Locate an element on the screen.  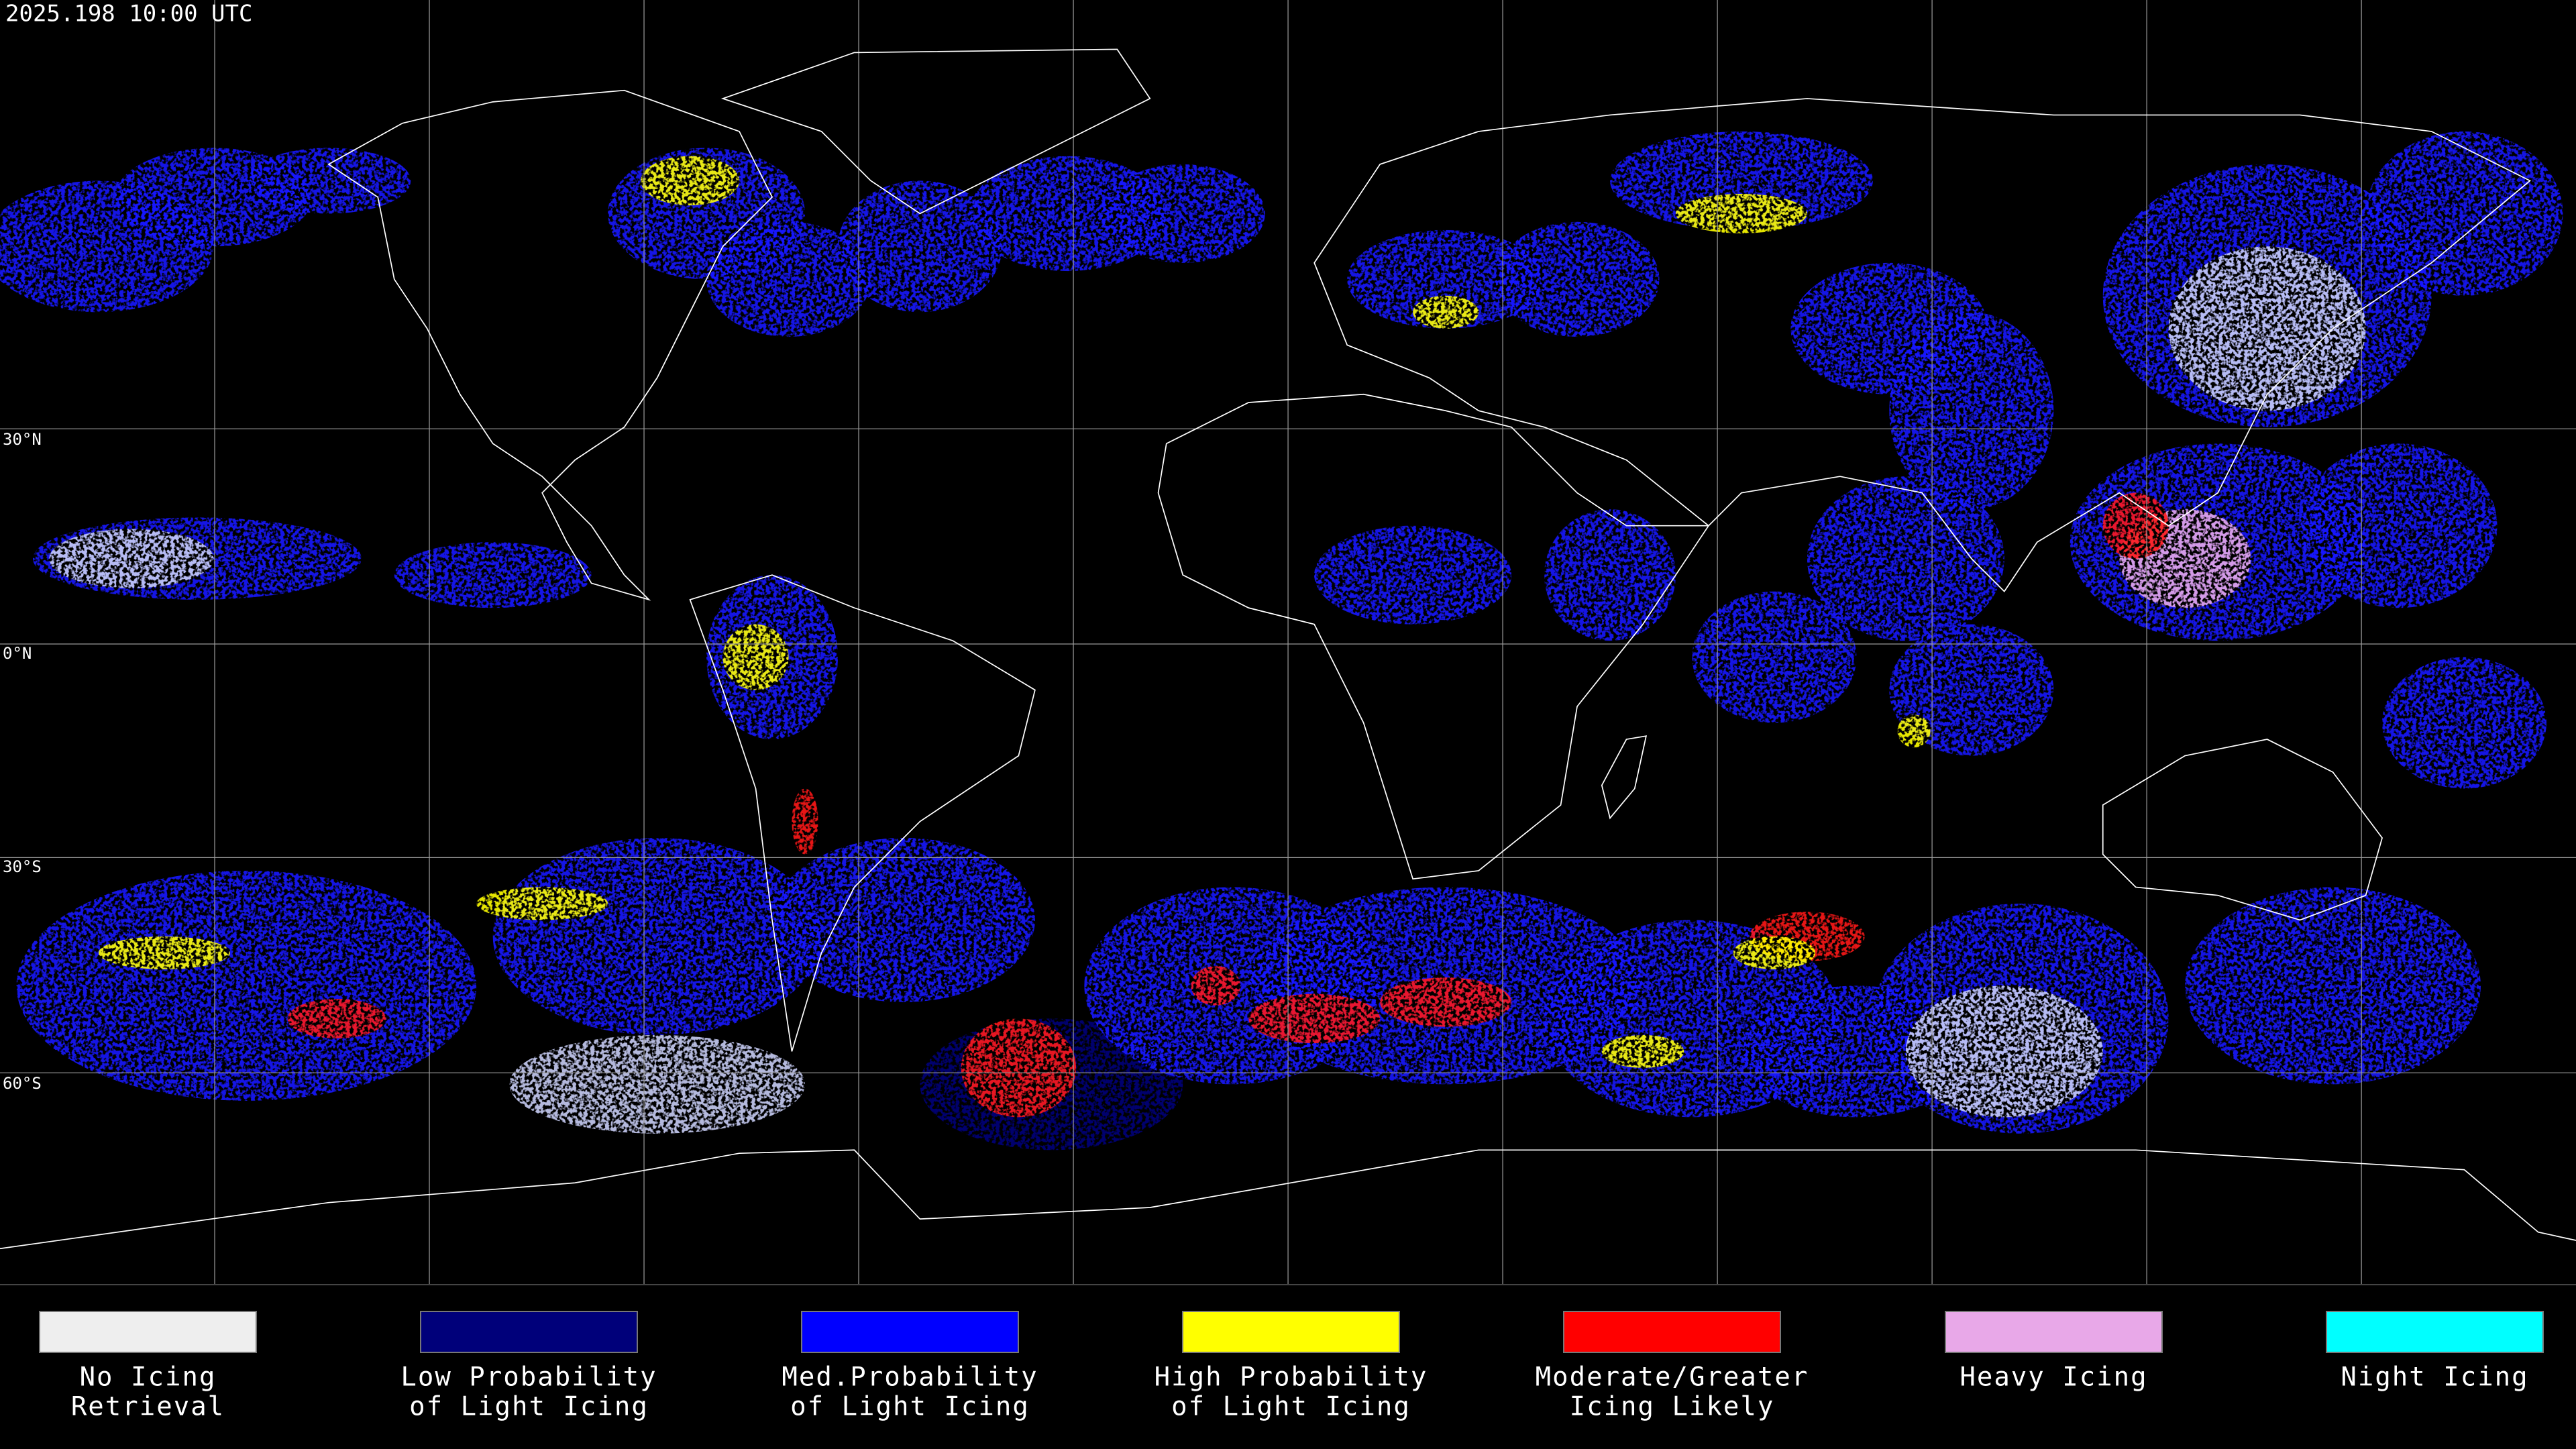
coast-north-america is located at coordinates (550, 345).